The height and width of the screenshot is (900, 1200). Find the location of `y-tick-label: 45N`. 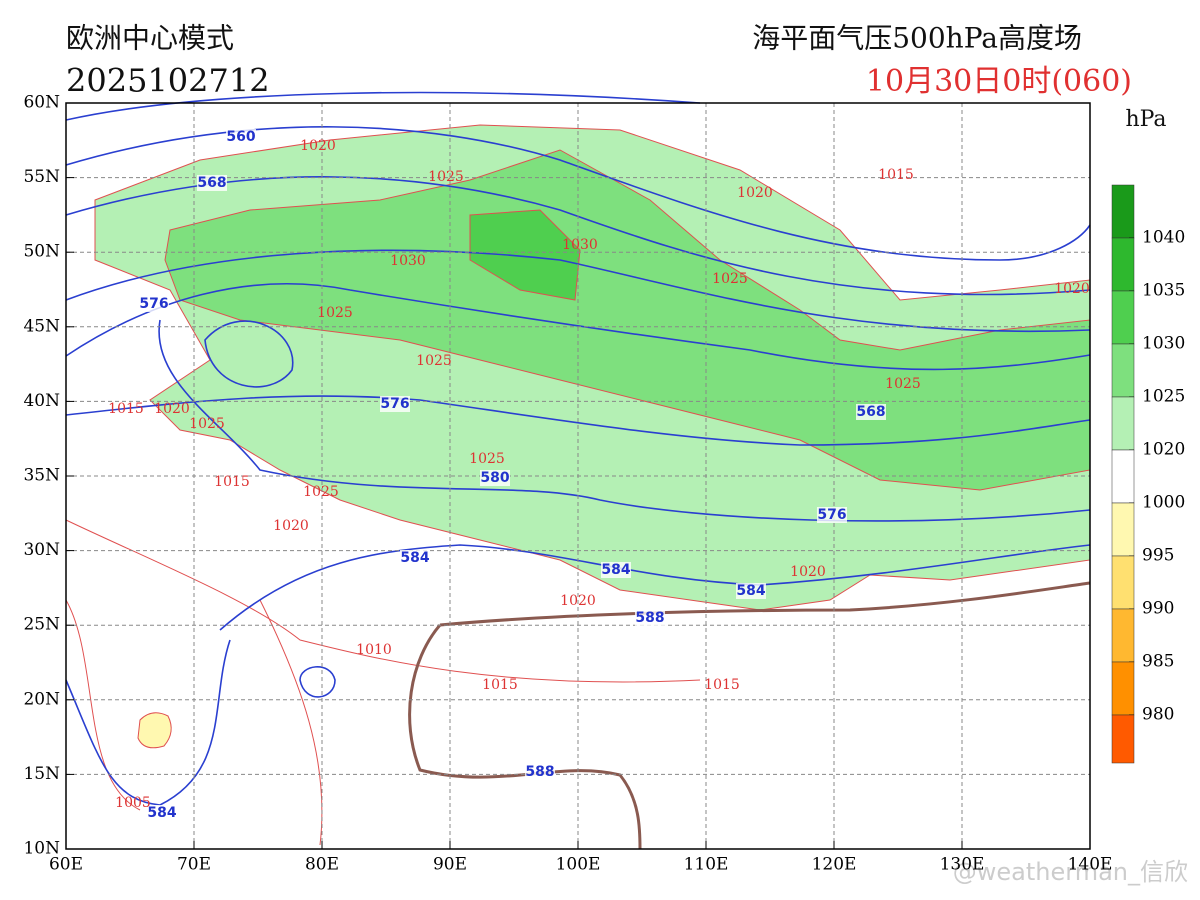

y-tick-label: 45N is located at coordinates (41, 326).